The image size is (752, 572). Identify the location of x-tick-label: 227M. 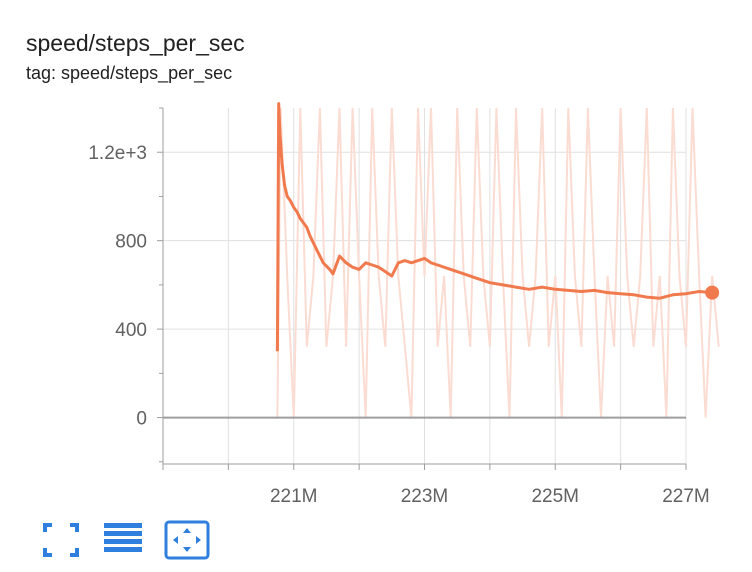
(686, 496).